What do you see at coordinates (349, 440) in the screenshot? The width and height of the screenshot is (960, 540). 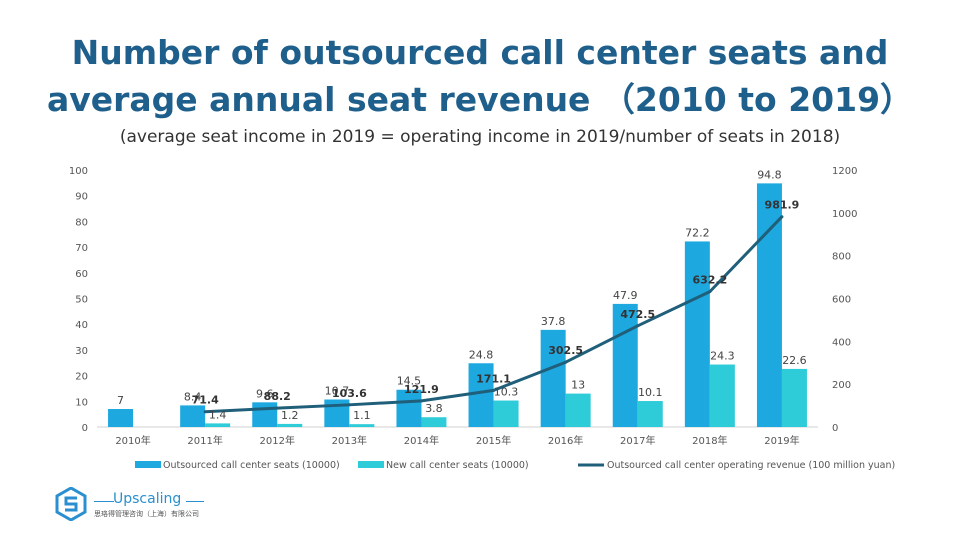 I see `x-tick-label: 2013年` at bounding box center [349, 440].